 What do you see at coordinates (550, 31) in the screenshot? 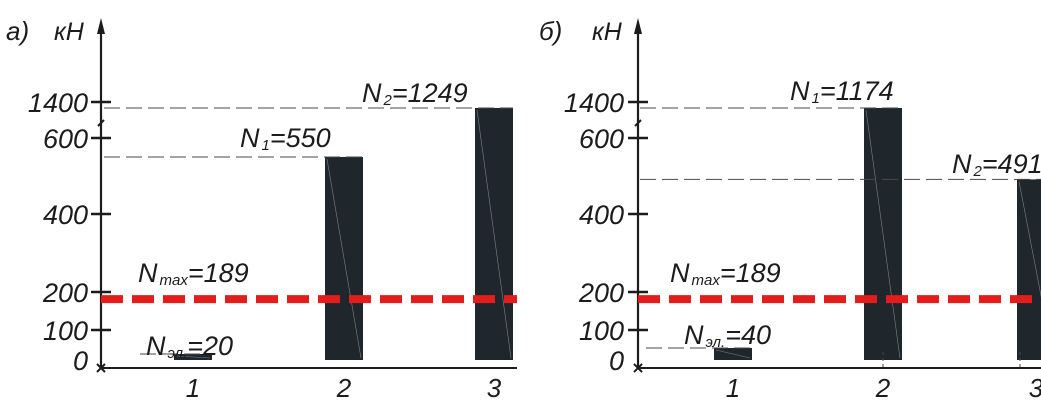
I see `panel-label: б)` at bounding box center [550, 31].